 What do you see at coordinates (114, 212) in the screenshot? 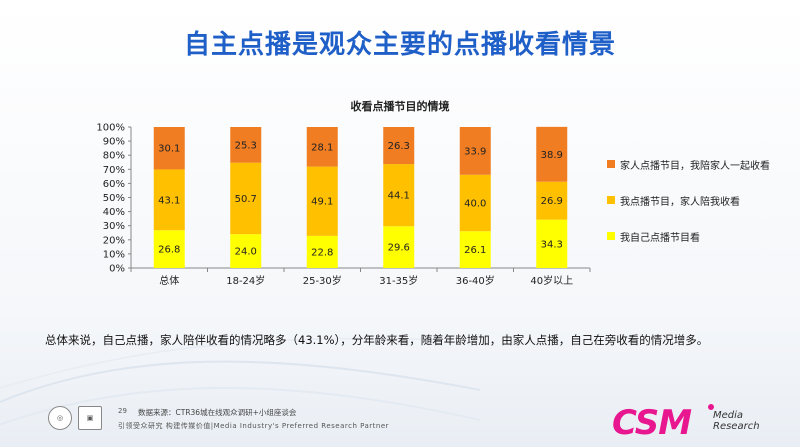
I see `y-tick-label: 40%` at bounding box center [114, 212].